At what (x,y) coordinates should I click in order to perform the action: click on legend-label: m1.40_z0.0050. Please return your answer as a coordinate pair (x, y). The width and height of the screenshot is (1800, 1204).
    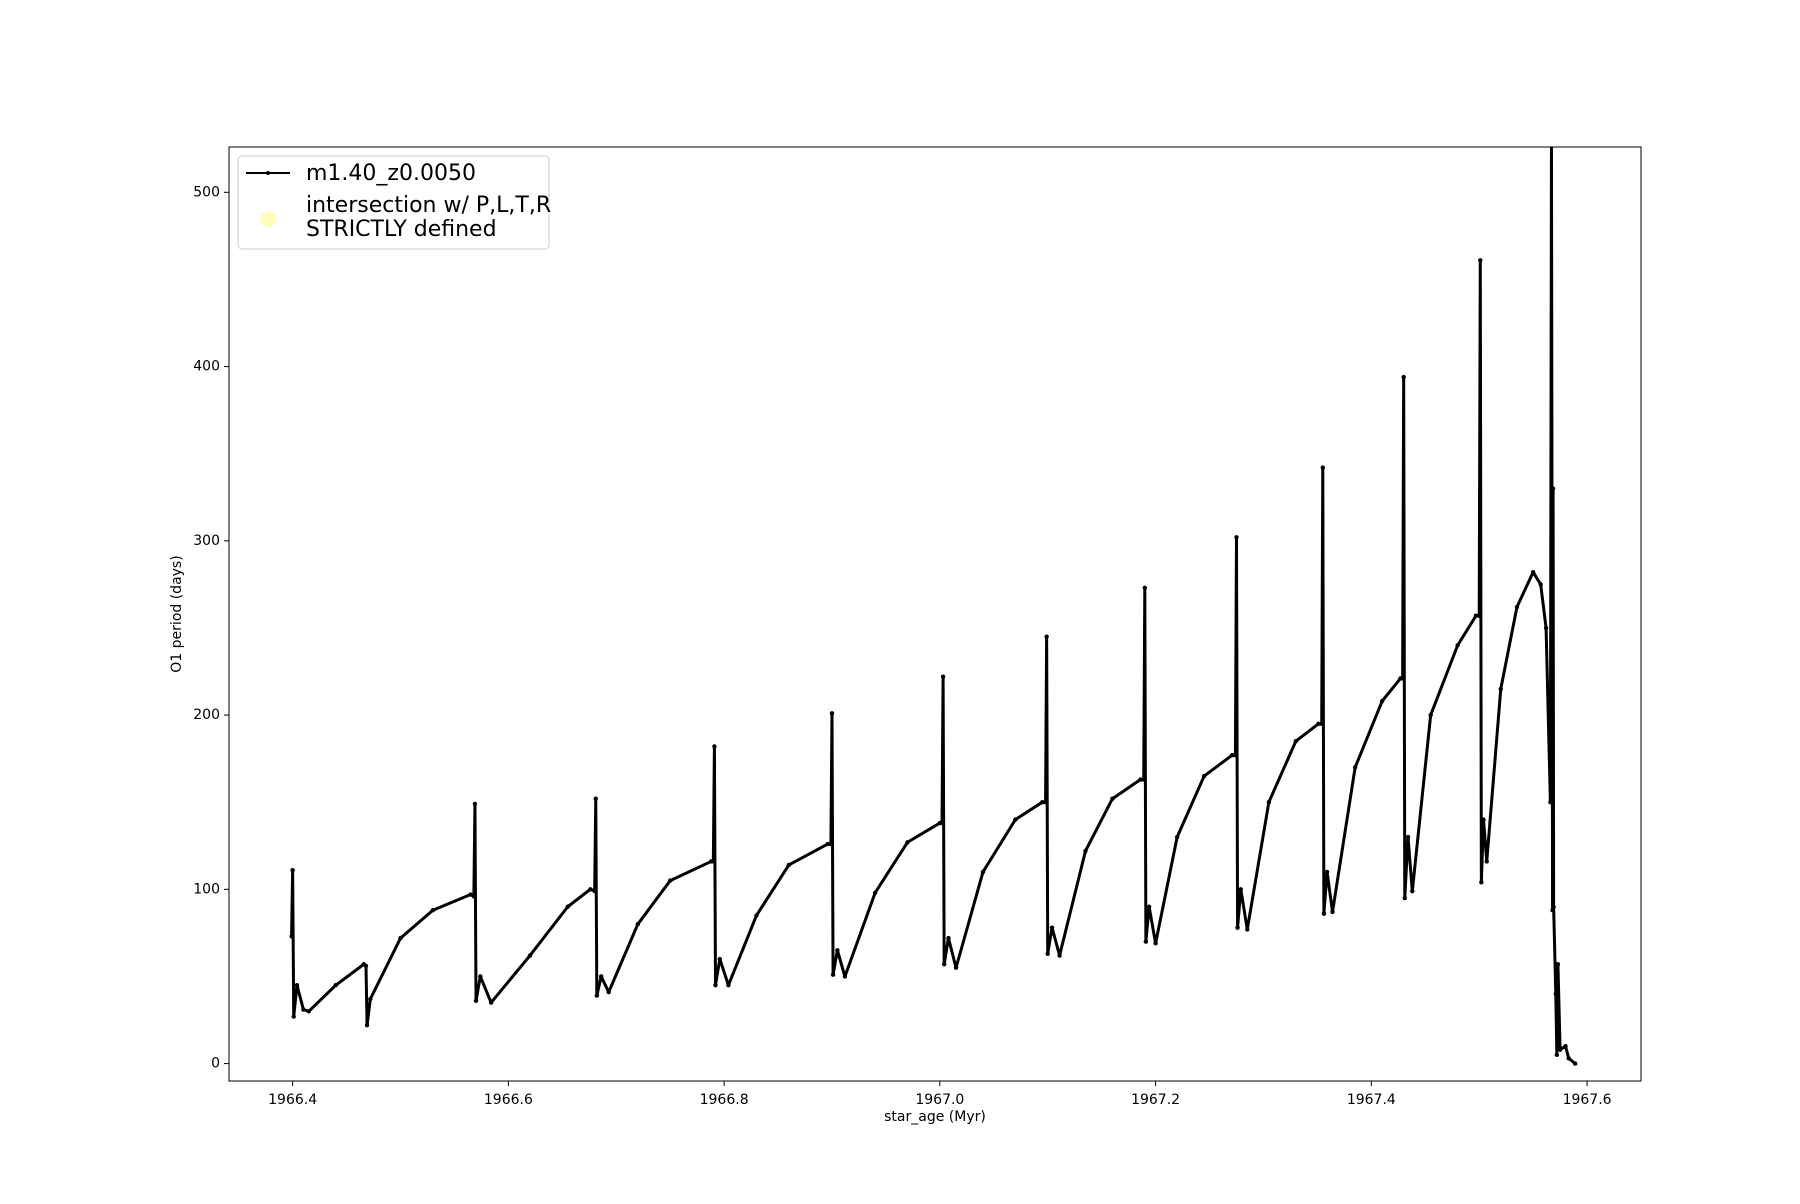
    Looking at the image, I should click on (391, 173).